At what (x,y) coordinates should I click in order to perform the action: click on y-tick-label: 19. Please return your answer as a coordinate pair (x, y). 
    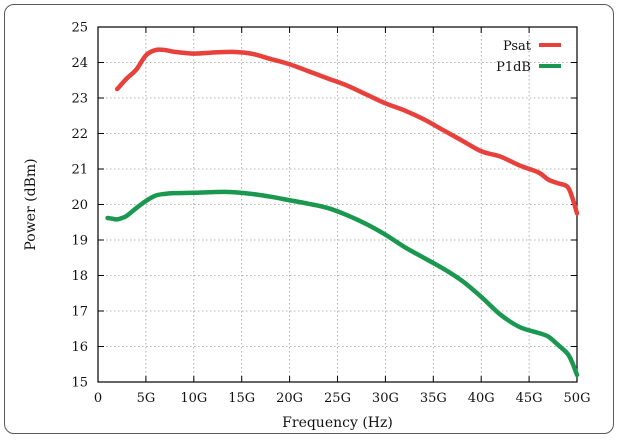
    Looking at the image, I should click on (79, 241).